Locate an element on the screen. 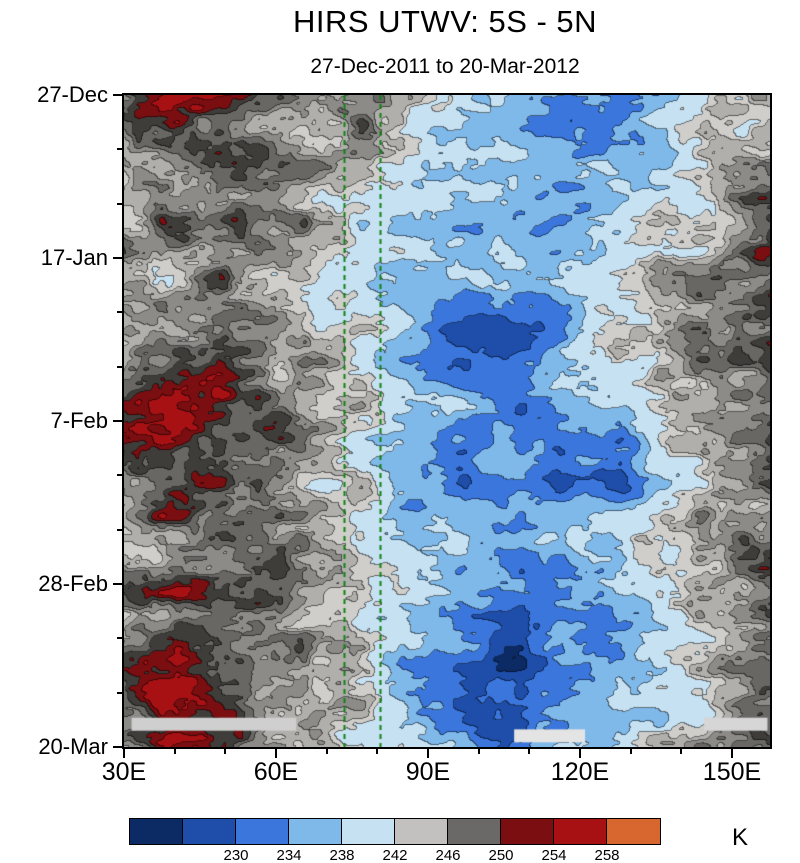 Image resolution: width=800 pixels, height=863 pixels. colorbar-tick-label: 234 is located at coordinates (289, 855).